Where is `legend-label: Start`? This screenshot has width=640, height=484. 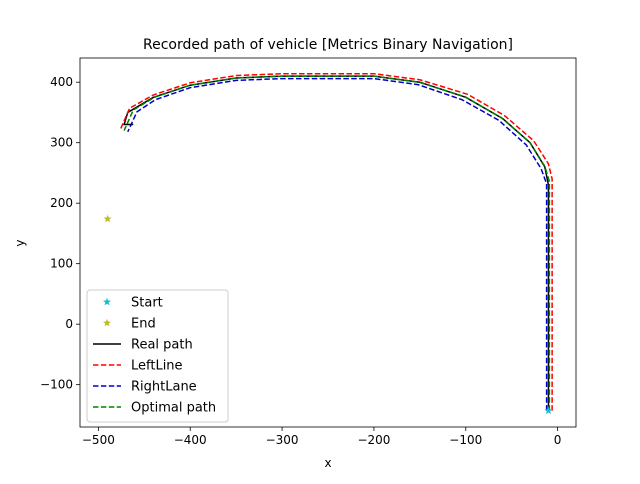
legend-label: Start is located at coordinates (147, 303).